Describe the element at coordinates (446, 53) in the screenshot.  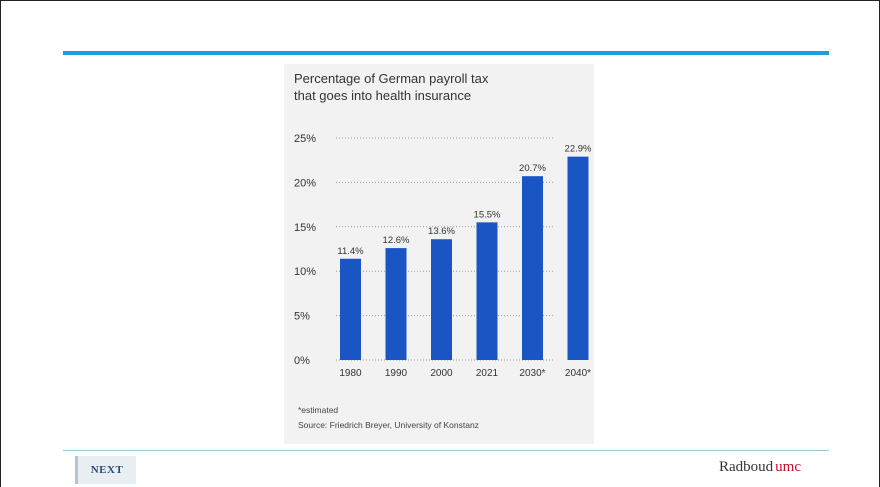
I see `top-accent-rule` at that location.